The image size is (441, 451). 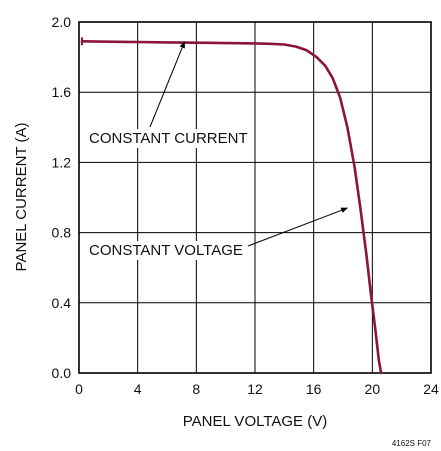 What do you see at coordinates (373, 389) in the screenshot?
I see `x-tick-label: 20` at bounding box center [373, 389].